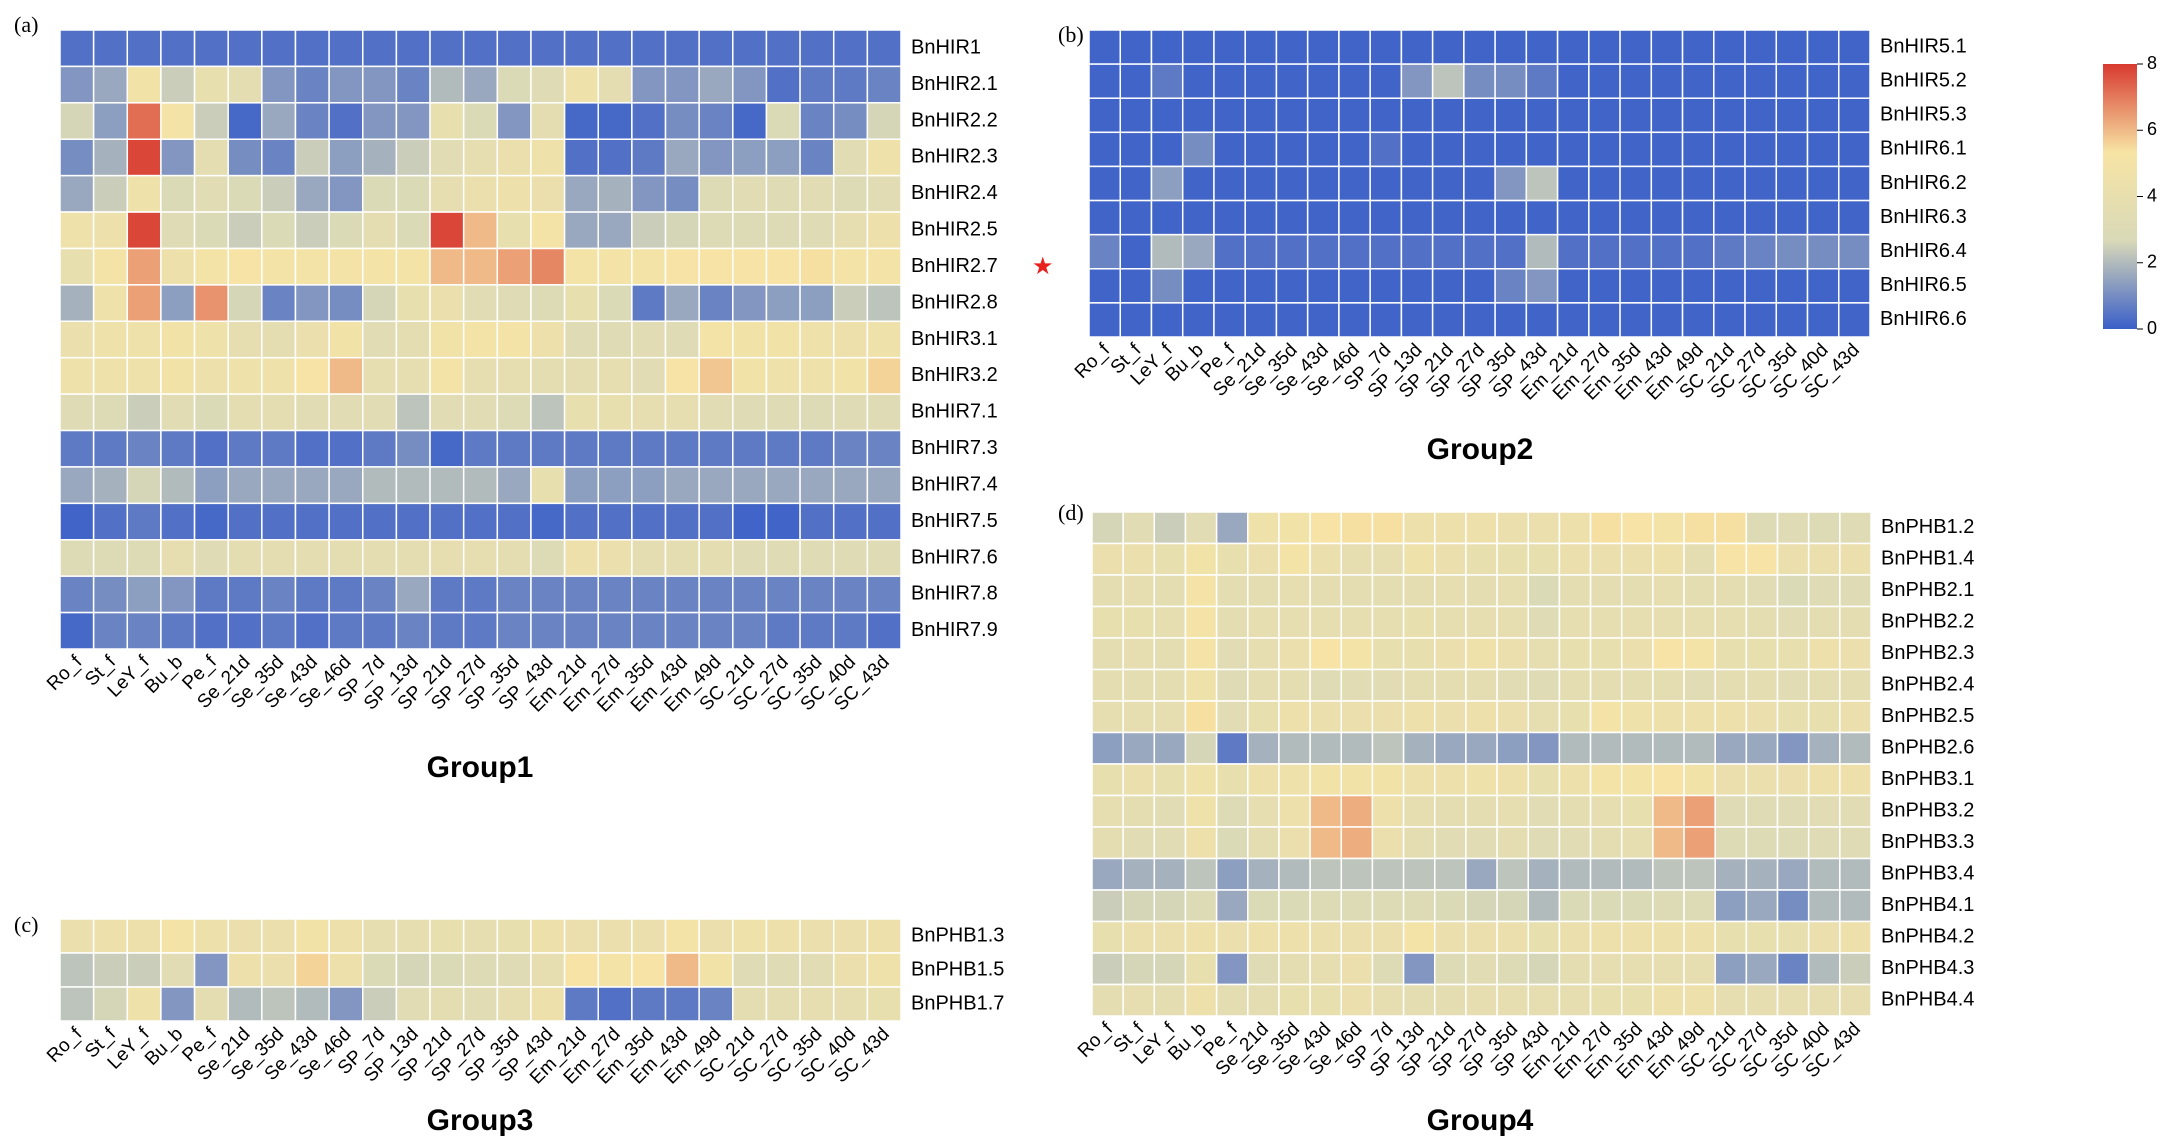 The image size is (2173, 1139). Describe the element at coordinates (1927, 527) in the screenshot. I see `row-label: BnPHB1.2` at that location.